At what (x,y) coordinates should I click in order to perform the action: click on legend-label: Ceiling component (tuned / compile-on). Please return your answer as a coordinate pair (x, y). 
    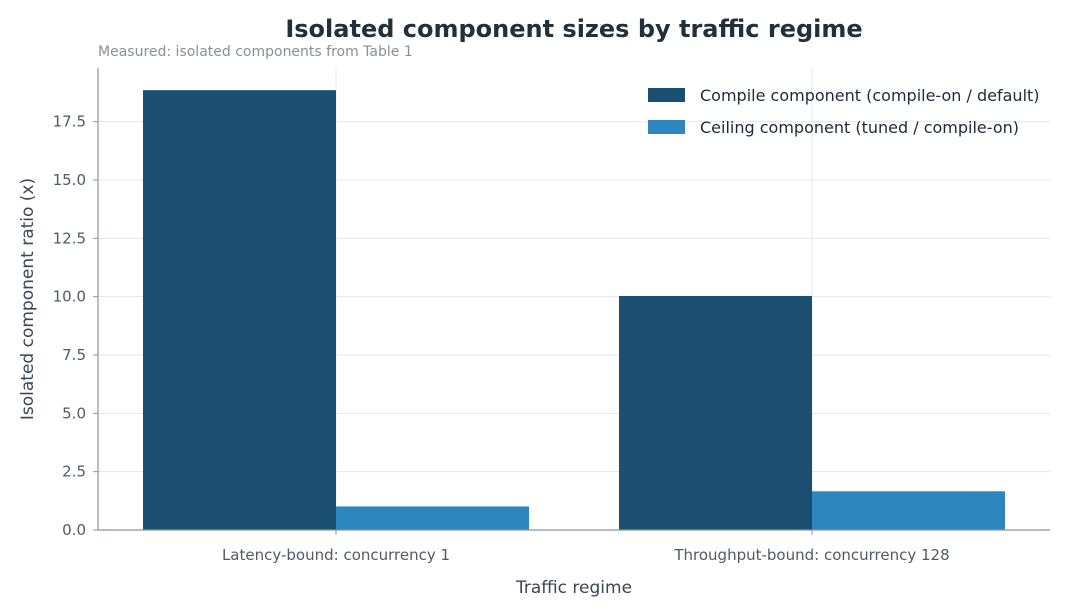
    Looking at the image, I should click on (859, 127).